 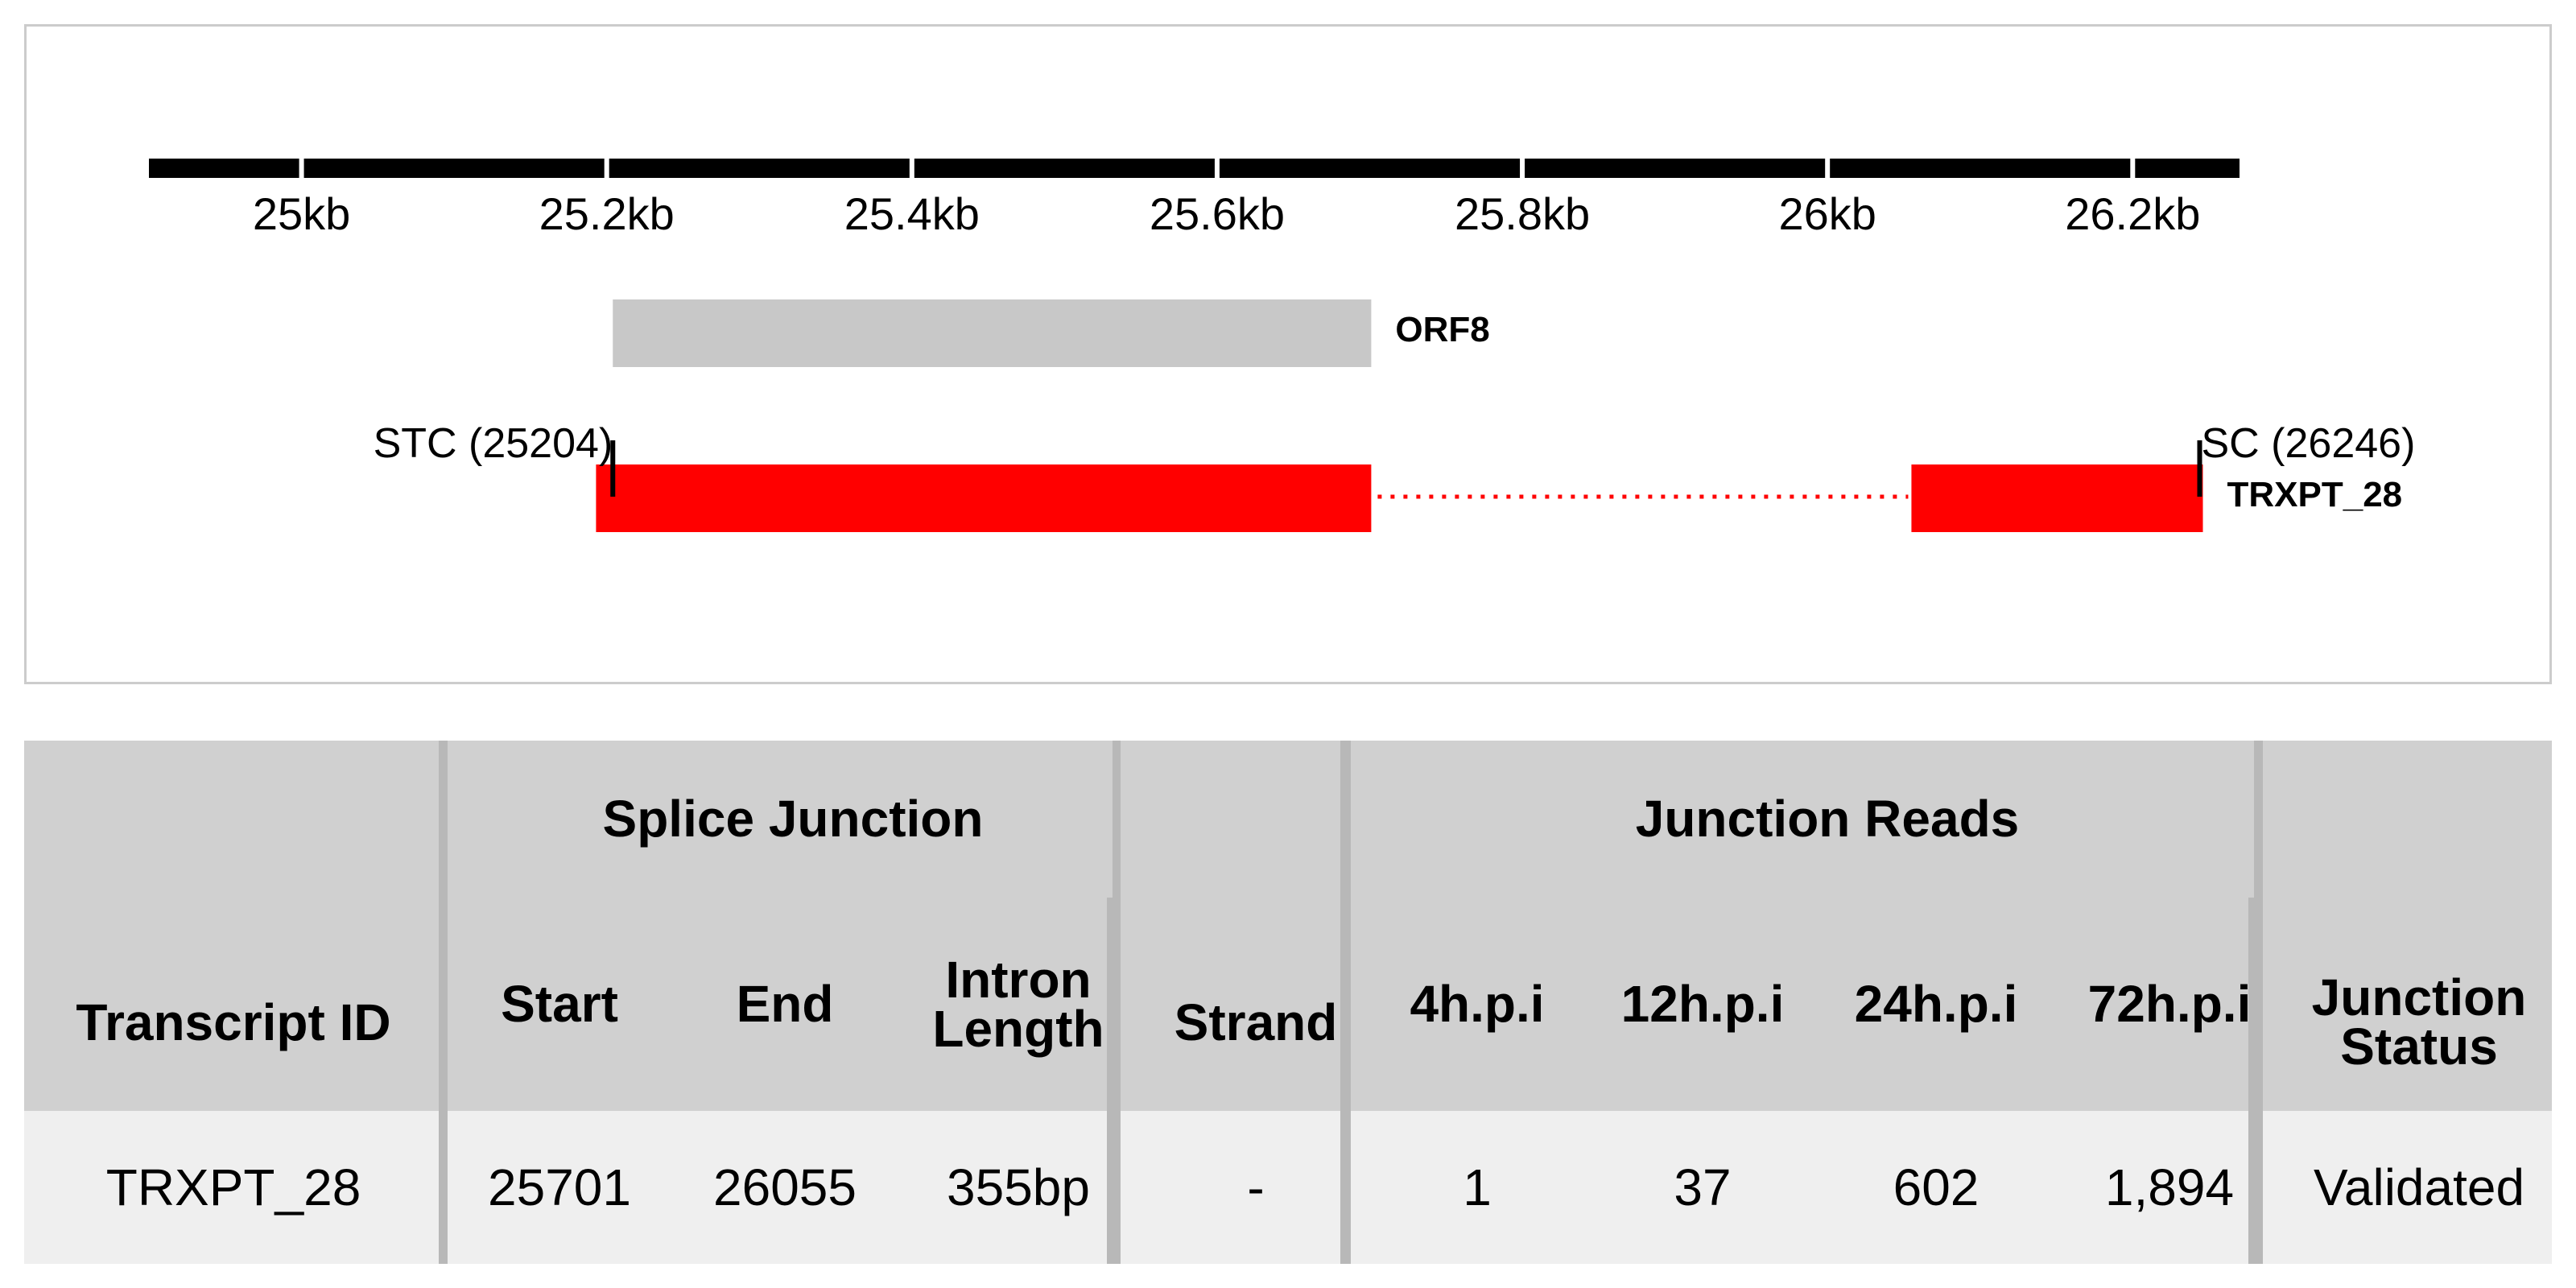 What do you see at coordinates (2132, 213) in the screenshot?
I see `axis-tick-label: 26.2kb` at bounding box center [2132, 213].